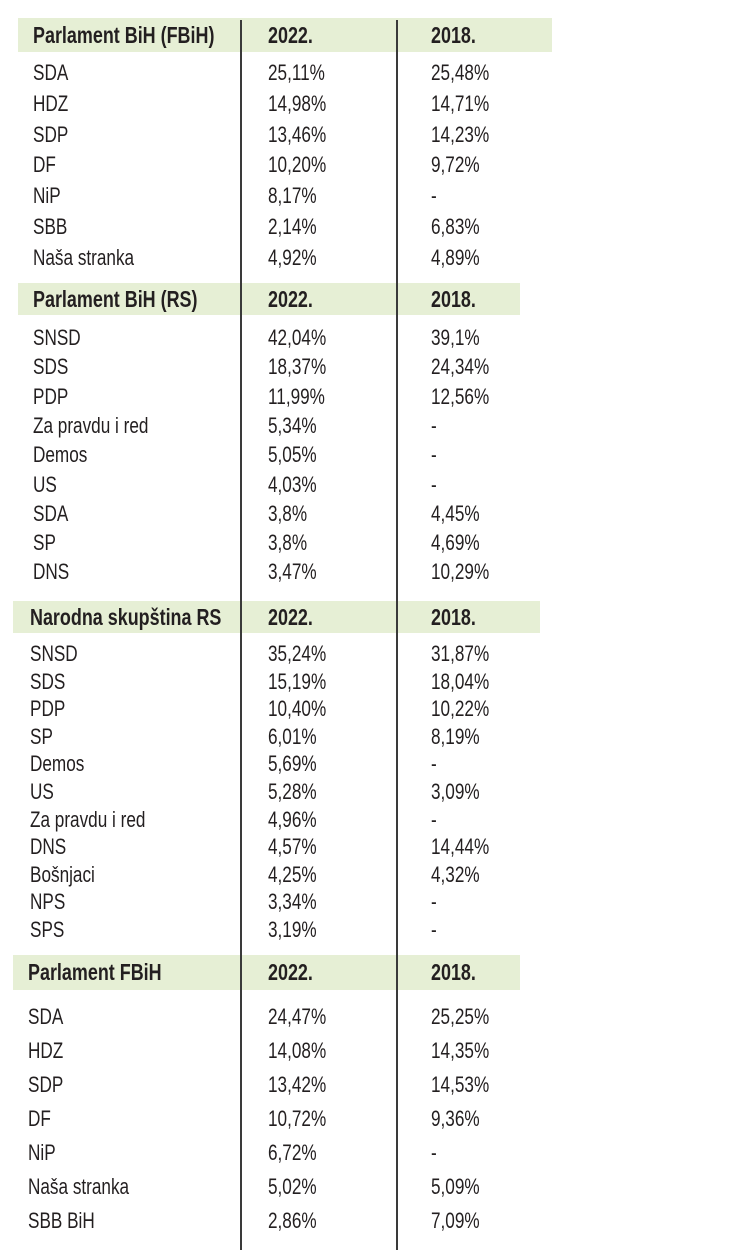 The height and width of the screenshot is (1250, 750). I want to click on result-2022: 4,25%, so click(292, 874).